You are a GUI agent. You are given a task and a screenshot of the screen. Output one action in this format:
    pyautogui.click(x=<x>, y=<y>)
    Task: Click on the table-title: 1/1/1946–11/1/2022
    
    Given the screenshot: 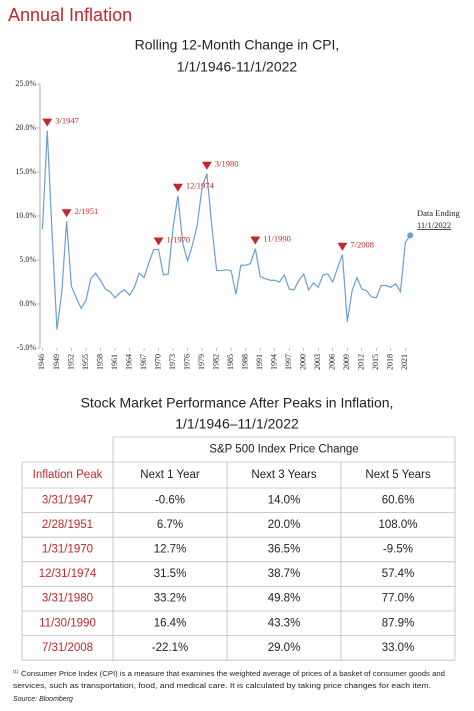 What is the action you would take?
    pyautogui.click(x=237, y=424)
    